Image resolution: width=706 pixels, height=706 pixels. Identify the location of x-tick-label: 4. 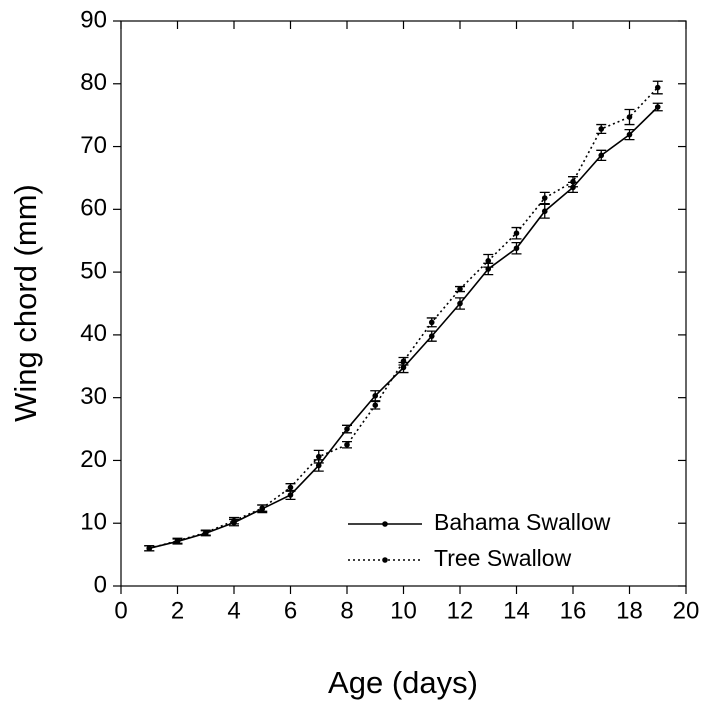
(233, 610).